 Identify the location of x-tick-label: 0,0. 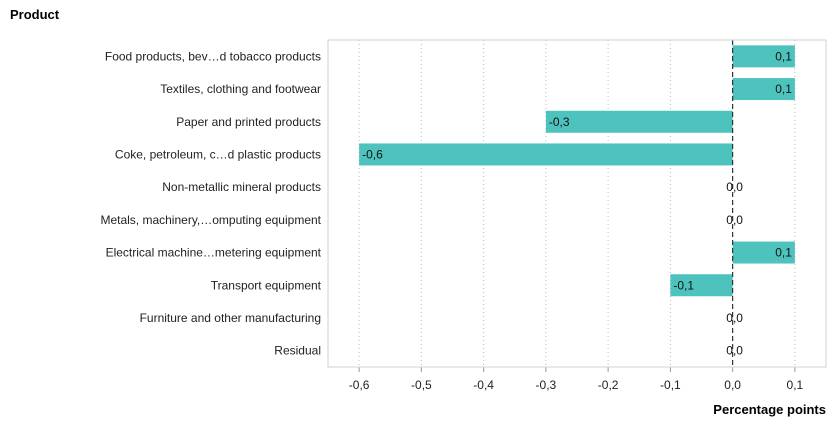
(732, 385).